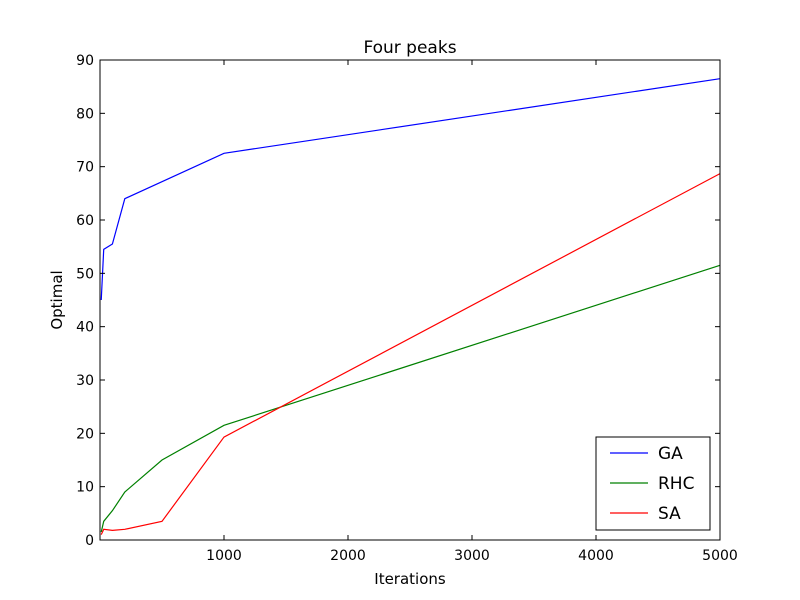 This screenshot has width=800, height=600. What do you see at coordinates (670, 454) in the screenshot?
I see `legend-label-ga: GA` at bounding box center [670, 454].